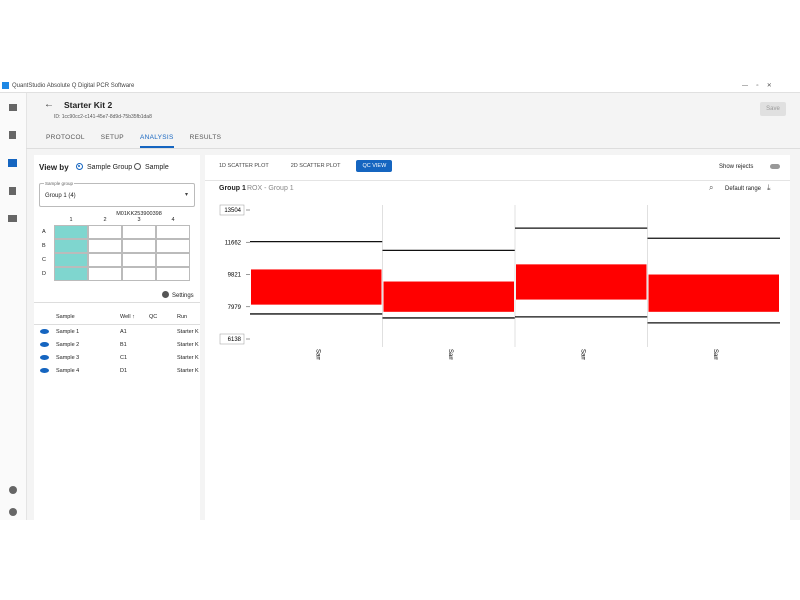 This screenshot has height=600, width=800. I want to click on plate-col-label: 3, so click(139, 220).